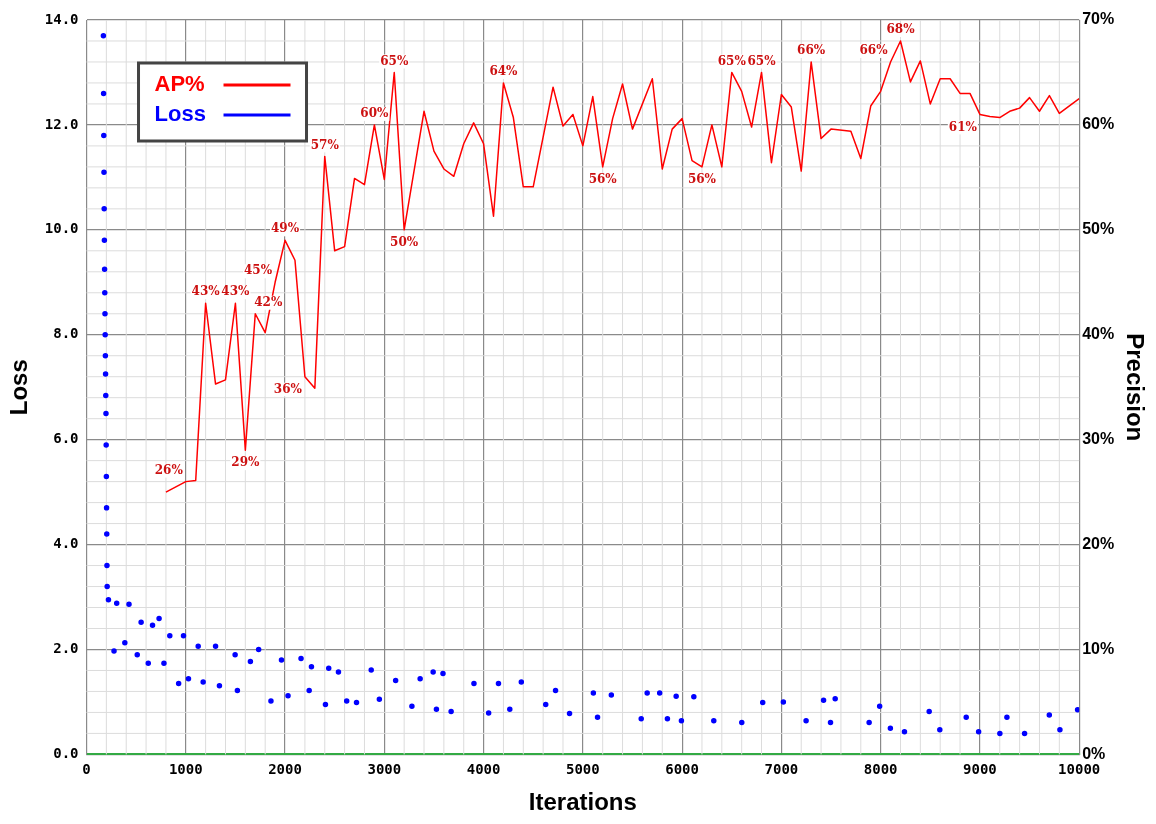  What do you see at coordinates (1098, 229) in the screenshot?
I see `y2-tick-label: 50%` at bounding box center [1098, 229].